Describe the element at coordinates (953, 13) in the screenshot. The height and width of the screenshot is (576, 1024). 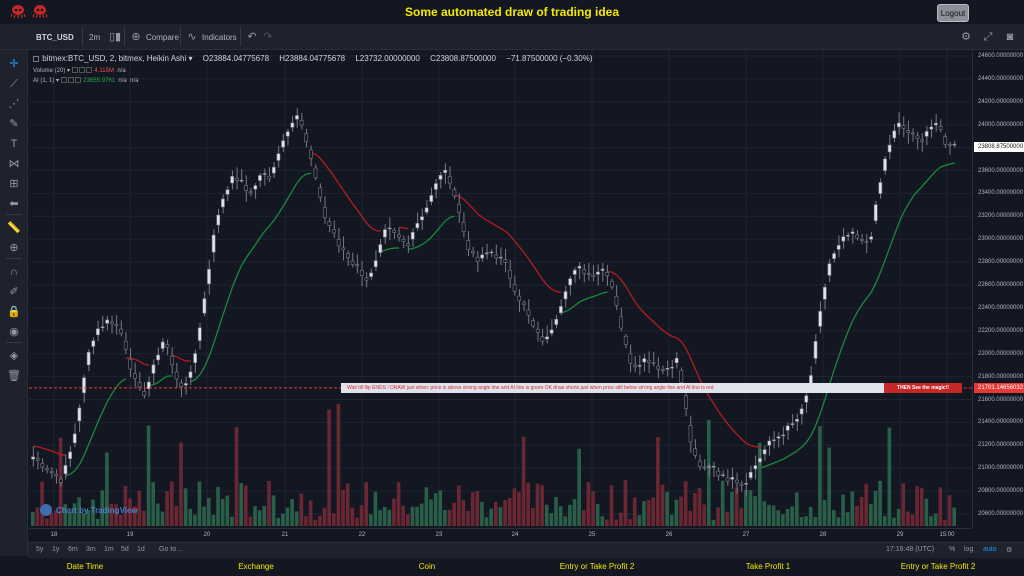
I see `logout-button: Logout` at that location.